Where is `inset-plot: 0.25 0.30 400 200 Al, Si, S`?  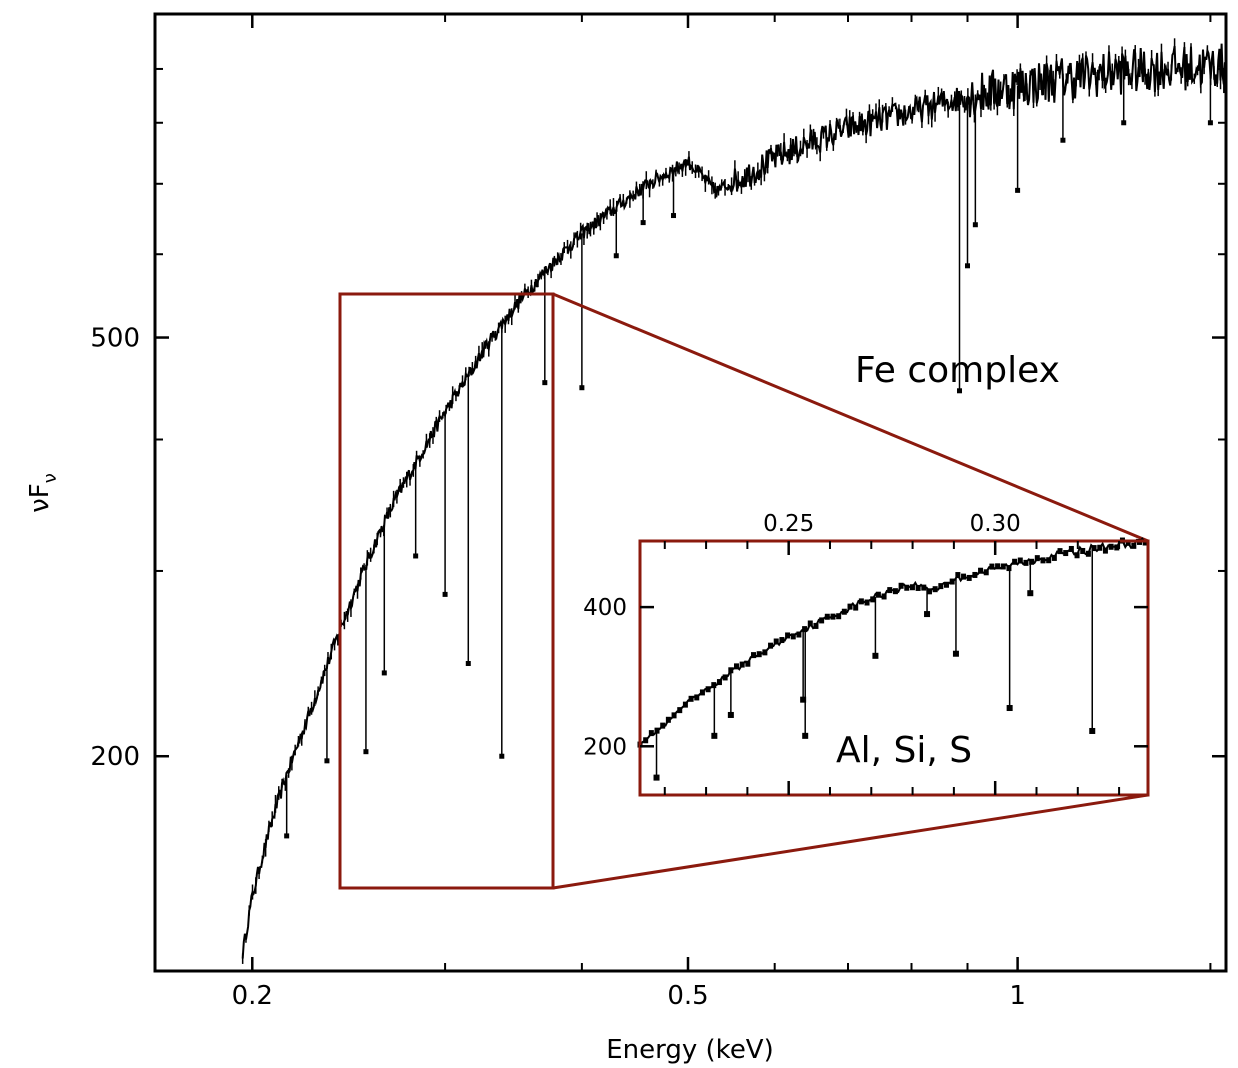
inset-plot: 0.25 0.30 400 200 Al, Si, S is located at coordinates (866, 654).